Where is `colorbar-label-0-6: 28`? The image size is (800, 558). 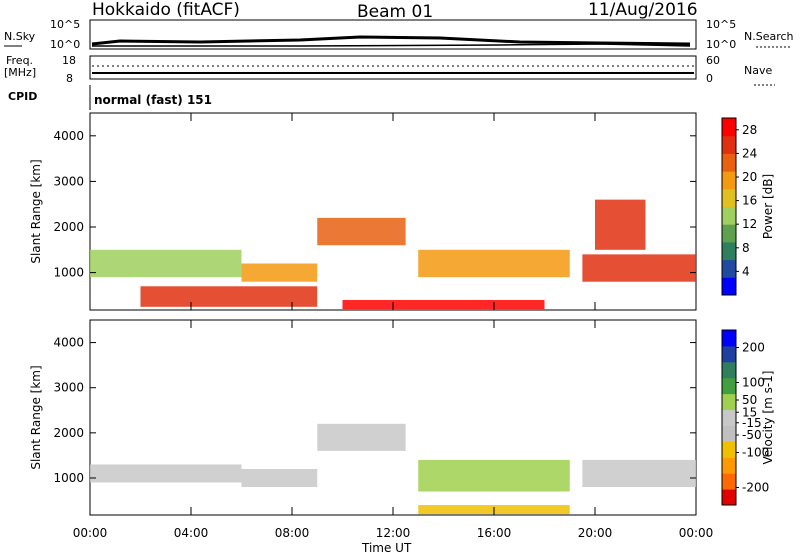
colorbar-label-0-6: 28 is located at coordinates (749, 130).